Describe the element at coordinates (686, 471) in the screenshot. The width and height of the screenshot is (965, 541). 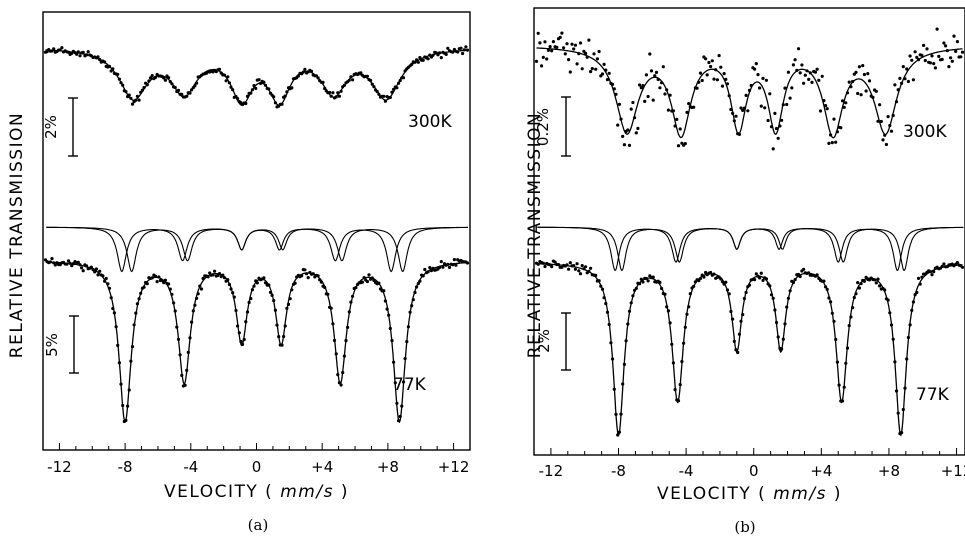
I see `x-tick-label: -4` at that location.